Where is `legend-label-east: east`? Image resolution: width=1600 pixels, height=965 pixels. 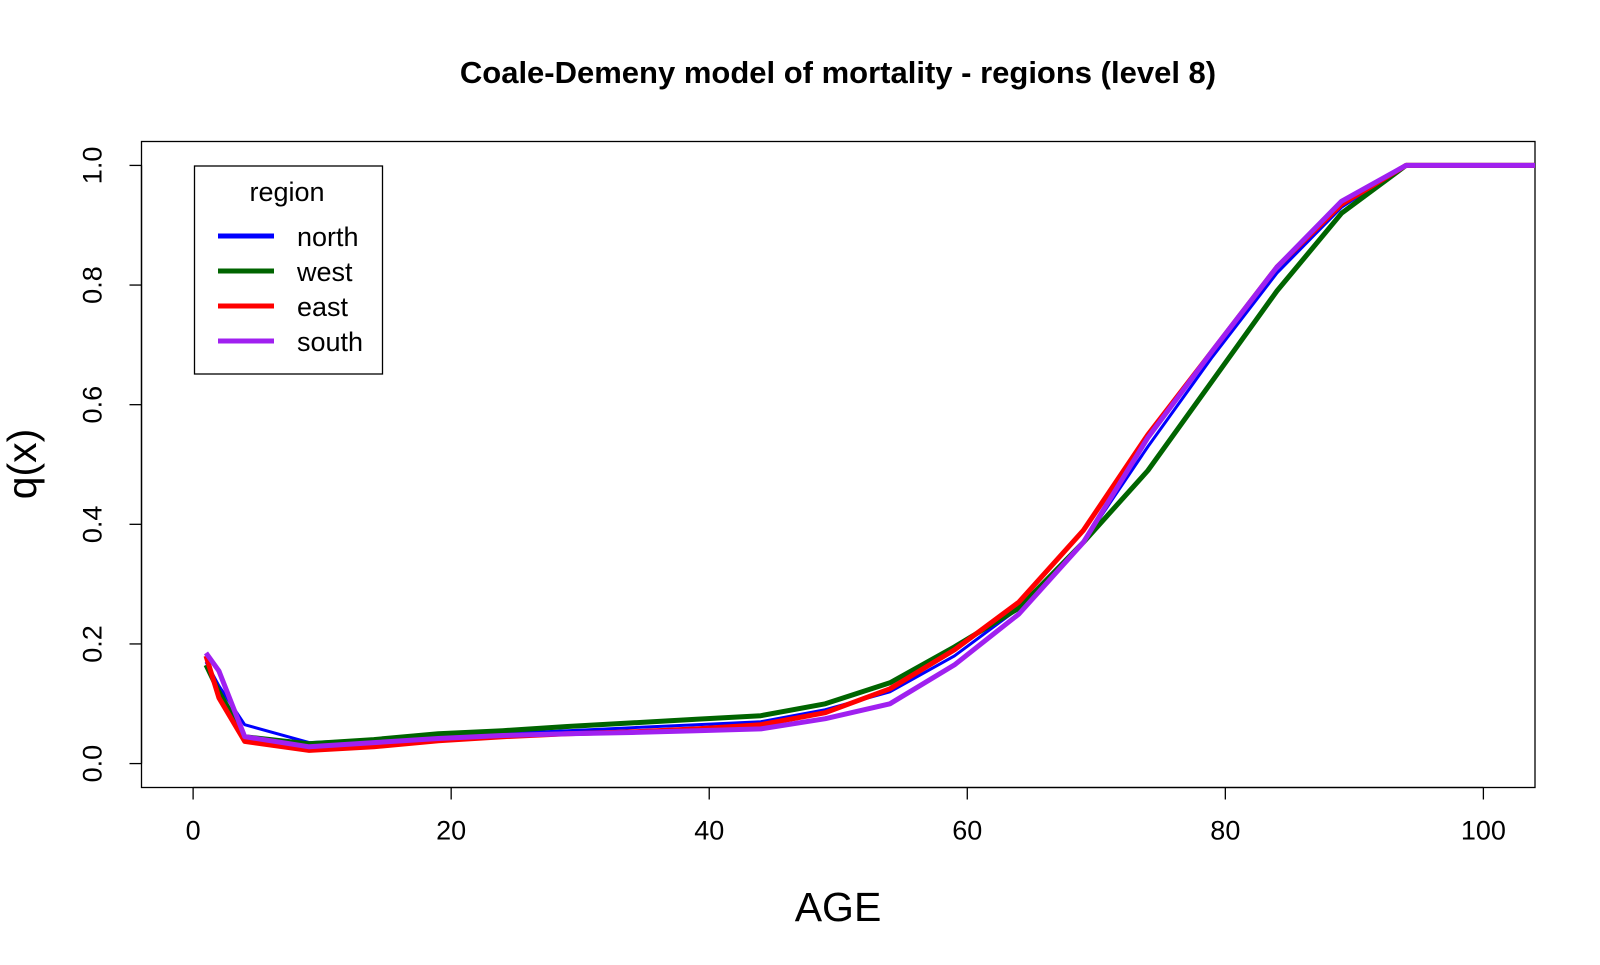
legend-label-east: east is located at coordinates (323, 307).